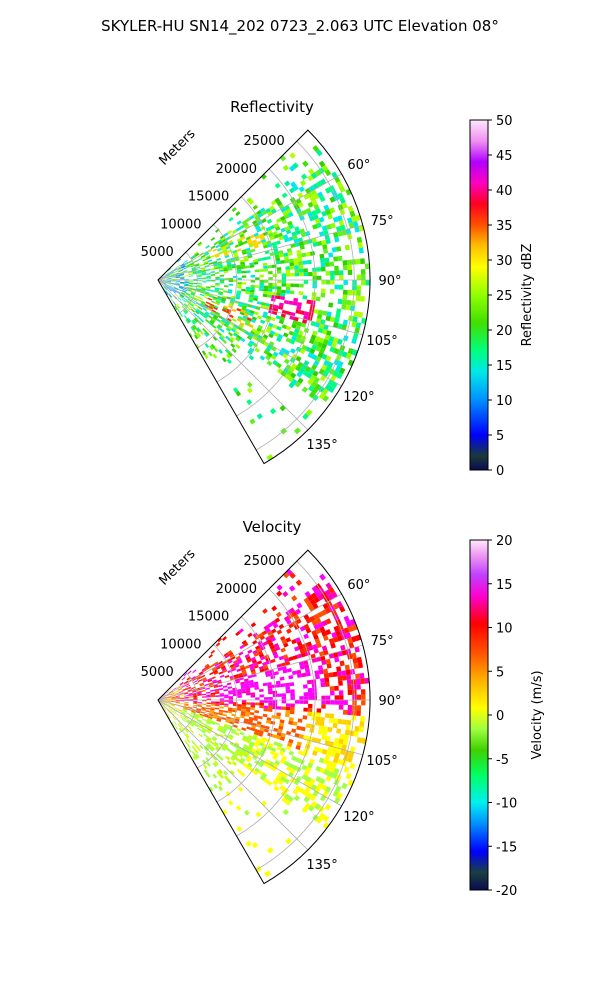 This screenshot has width=600, height=1000. What do you see at coordinates (504, 296) in the screenshot?
I see `colorbar-tick-label: 25` at bounding box center [504, 296].